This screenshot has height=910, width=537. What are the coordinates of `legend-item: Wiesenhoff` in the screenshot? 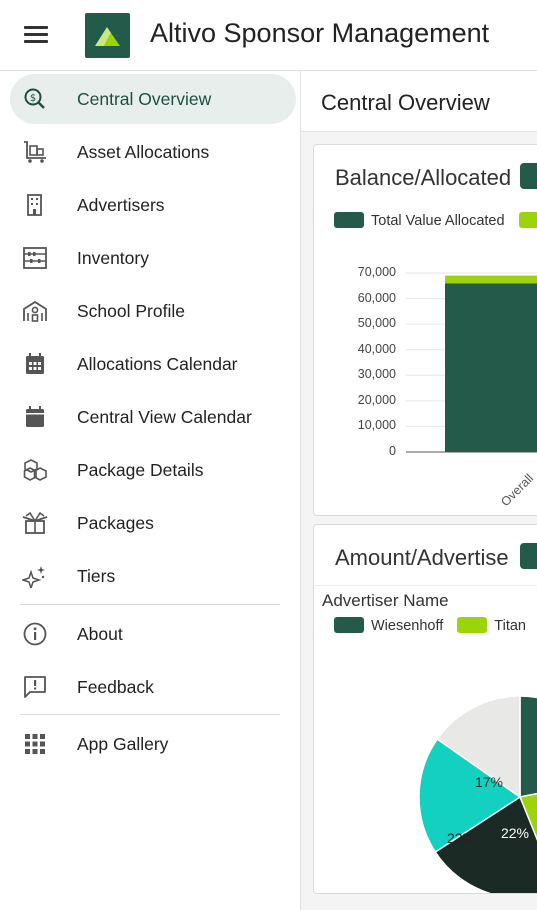 It's located at (389, 625).